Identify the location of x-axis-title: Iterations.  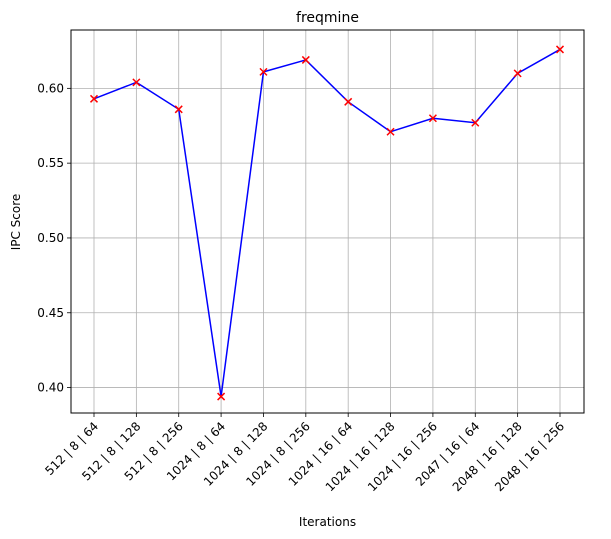
(327, 522).